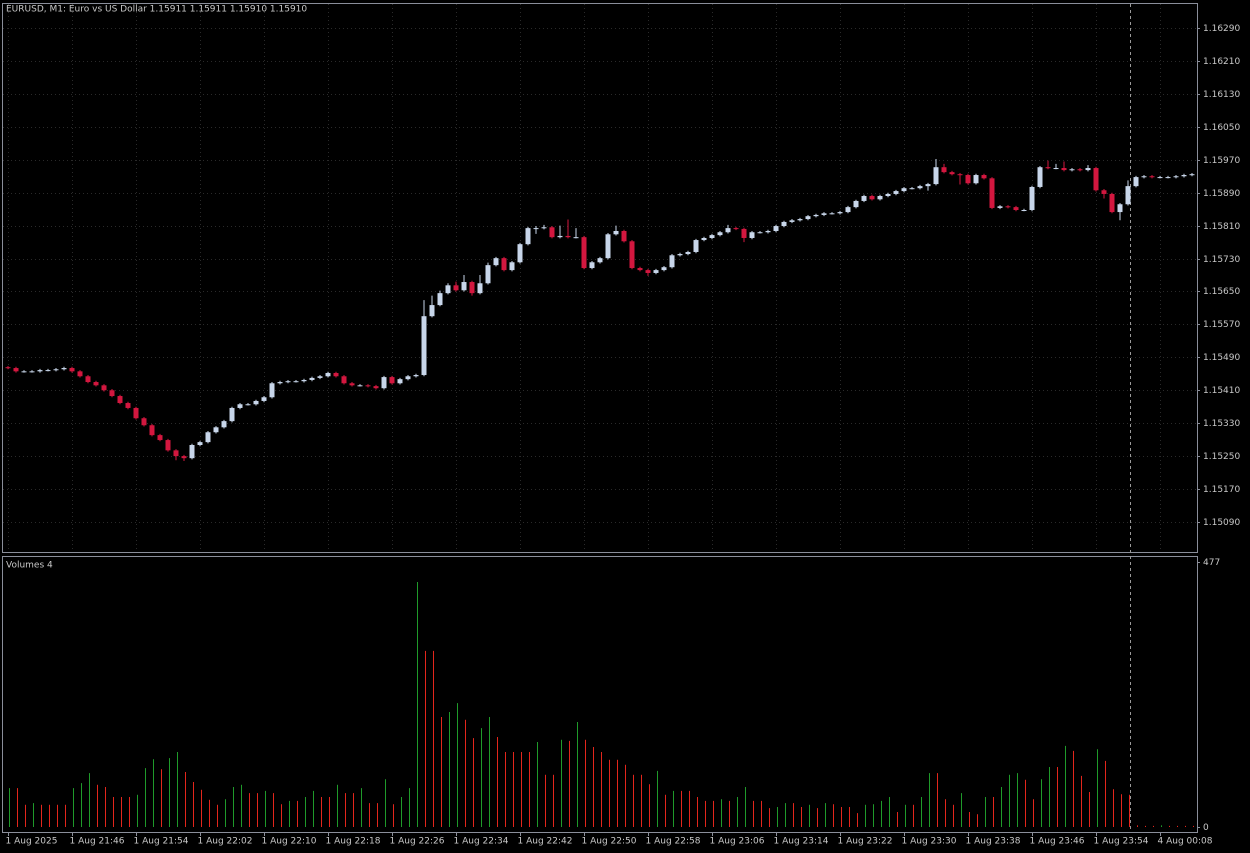 Image resolution: width=1250 pixels, height=853 pixels. Describe the element at coordinates (737, 842) in the screenshot. I see `x-tick-label: 1 Aug 23:06` at that location.